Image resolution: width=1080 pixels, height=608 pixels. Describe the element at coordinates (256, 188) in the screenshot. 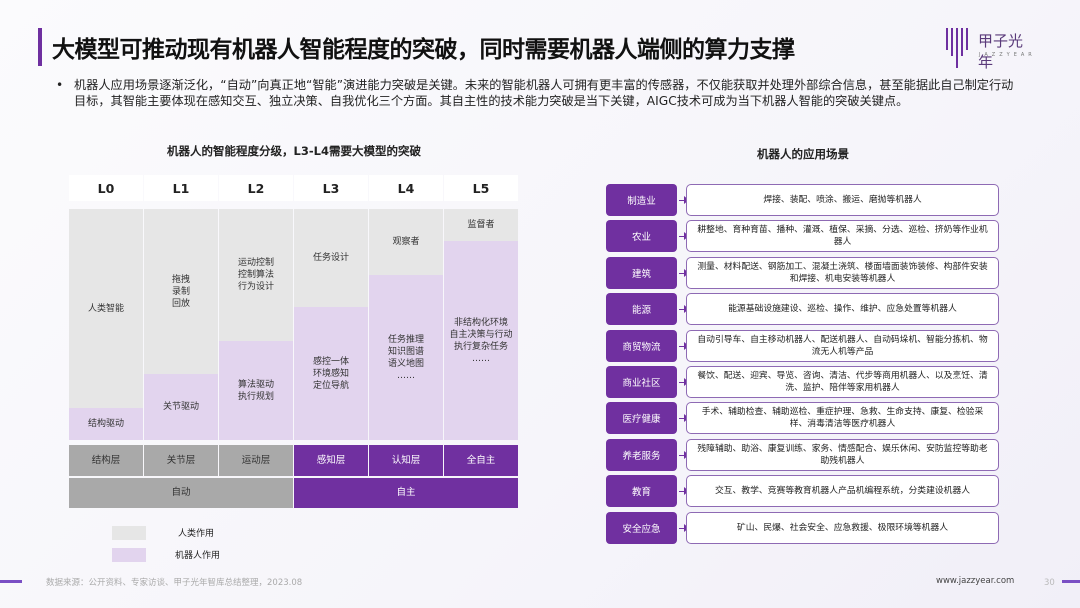

I see `level-header: L2` at that location.